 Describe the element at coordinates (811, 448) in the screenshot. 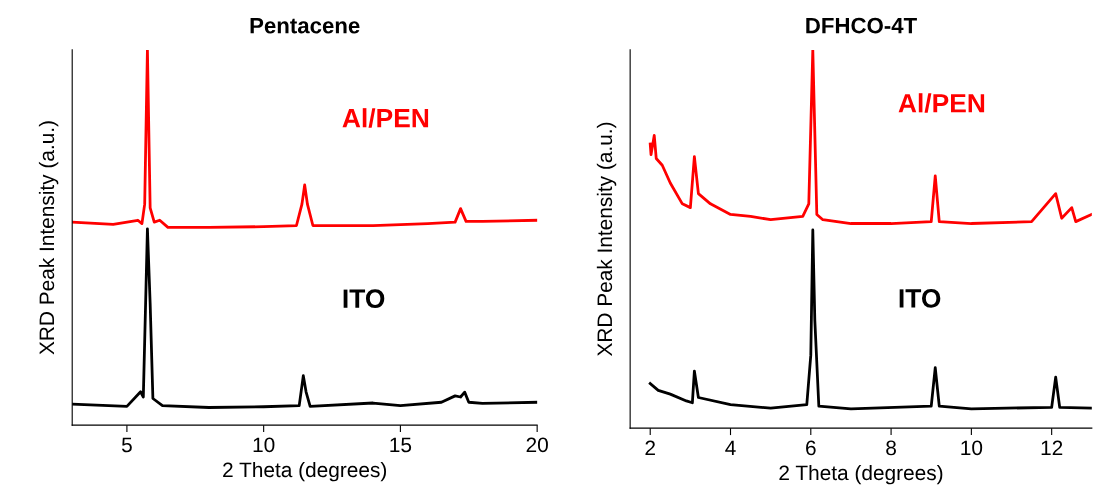

I see `x-tick-label: 6` at that location.